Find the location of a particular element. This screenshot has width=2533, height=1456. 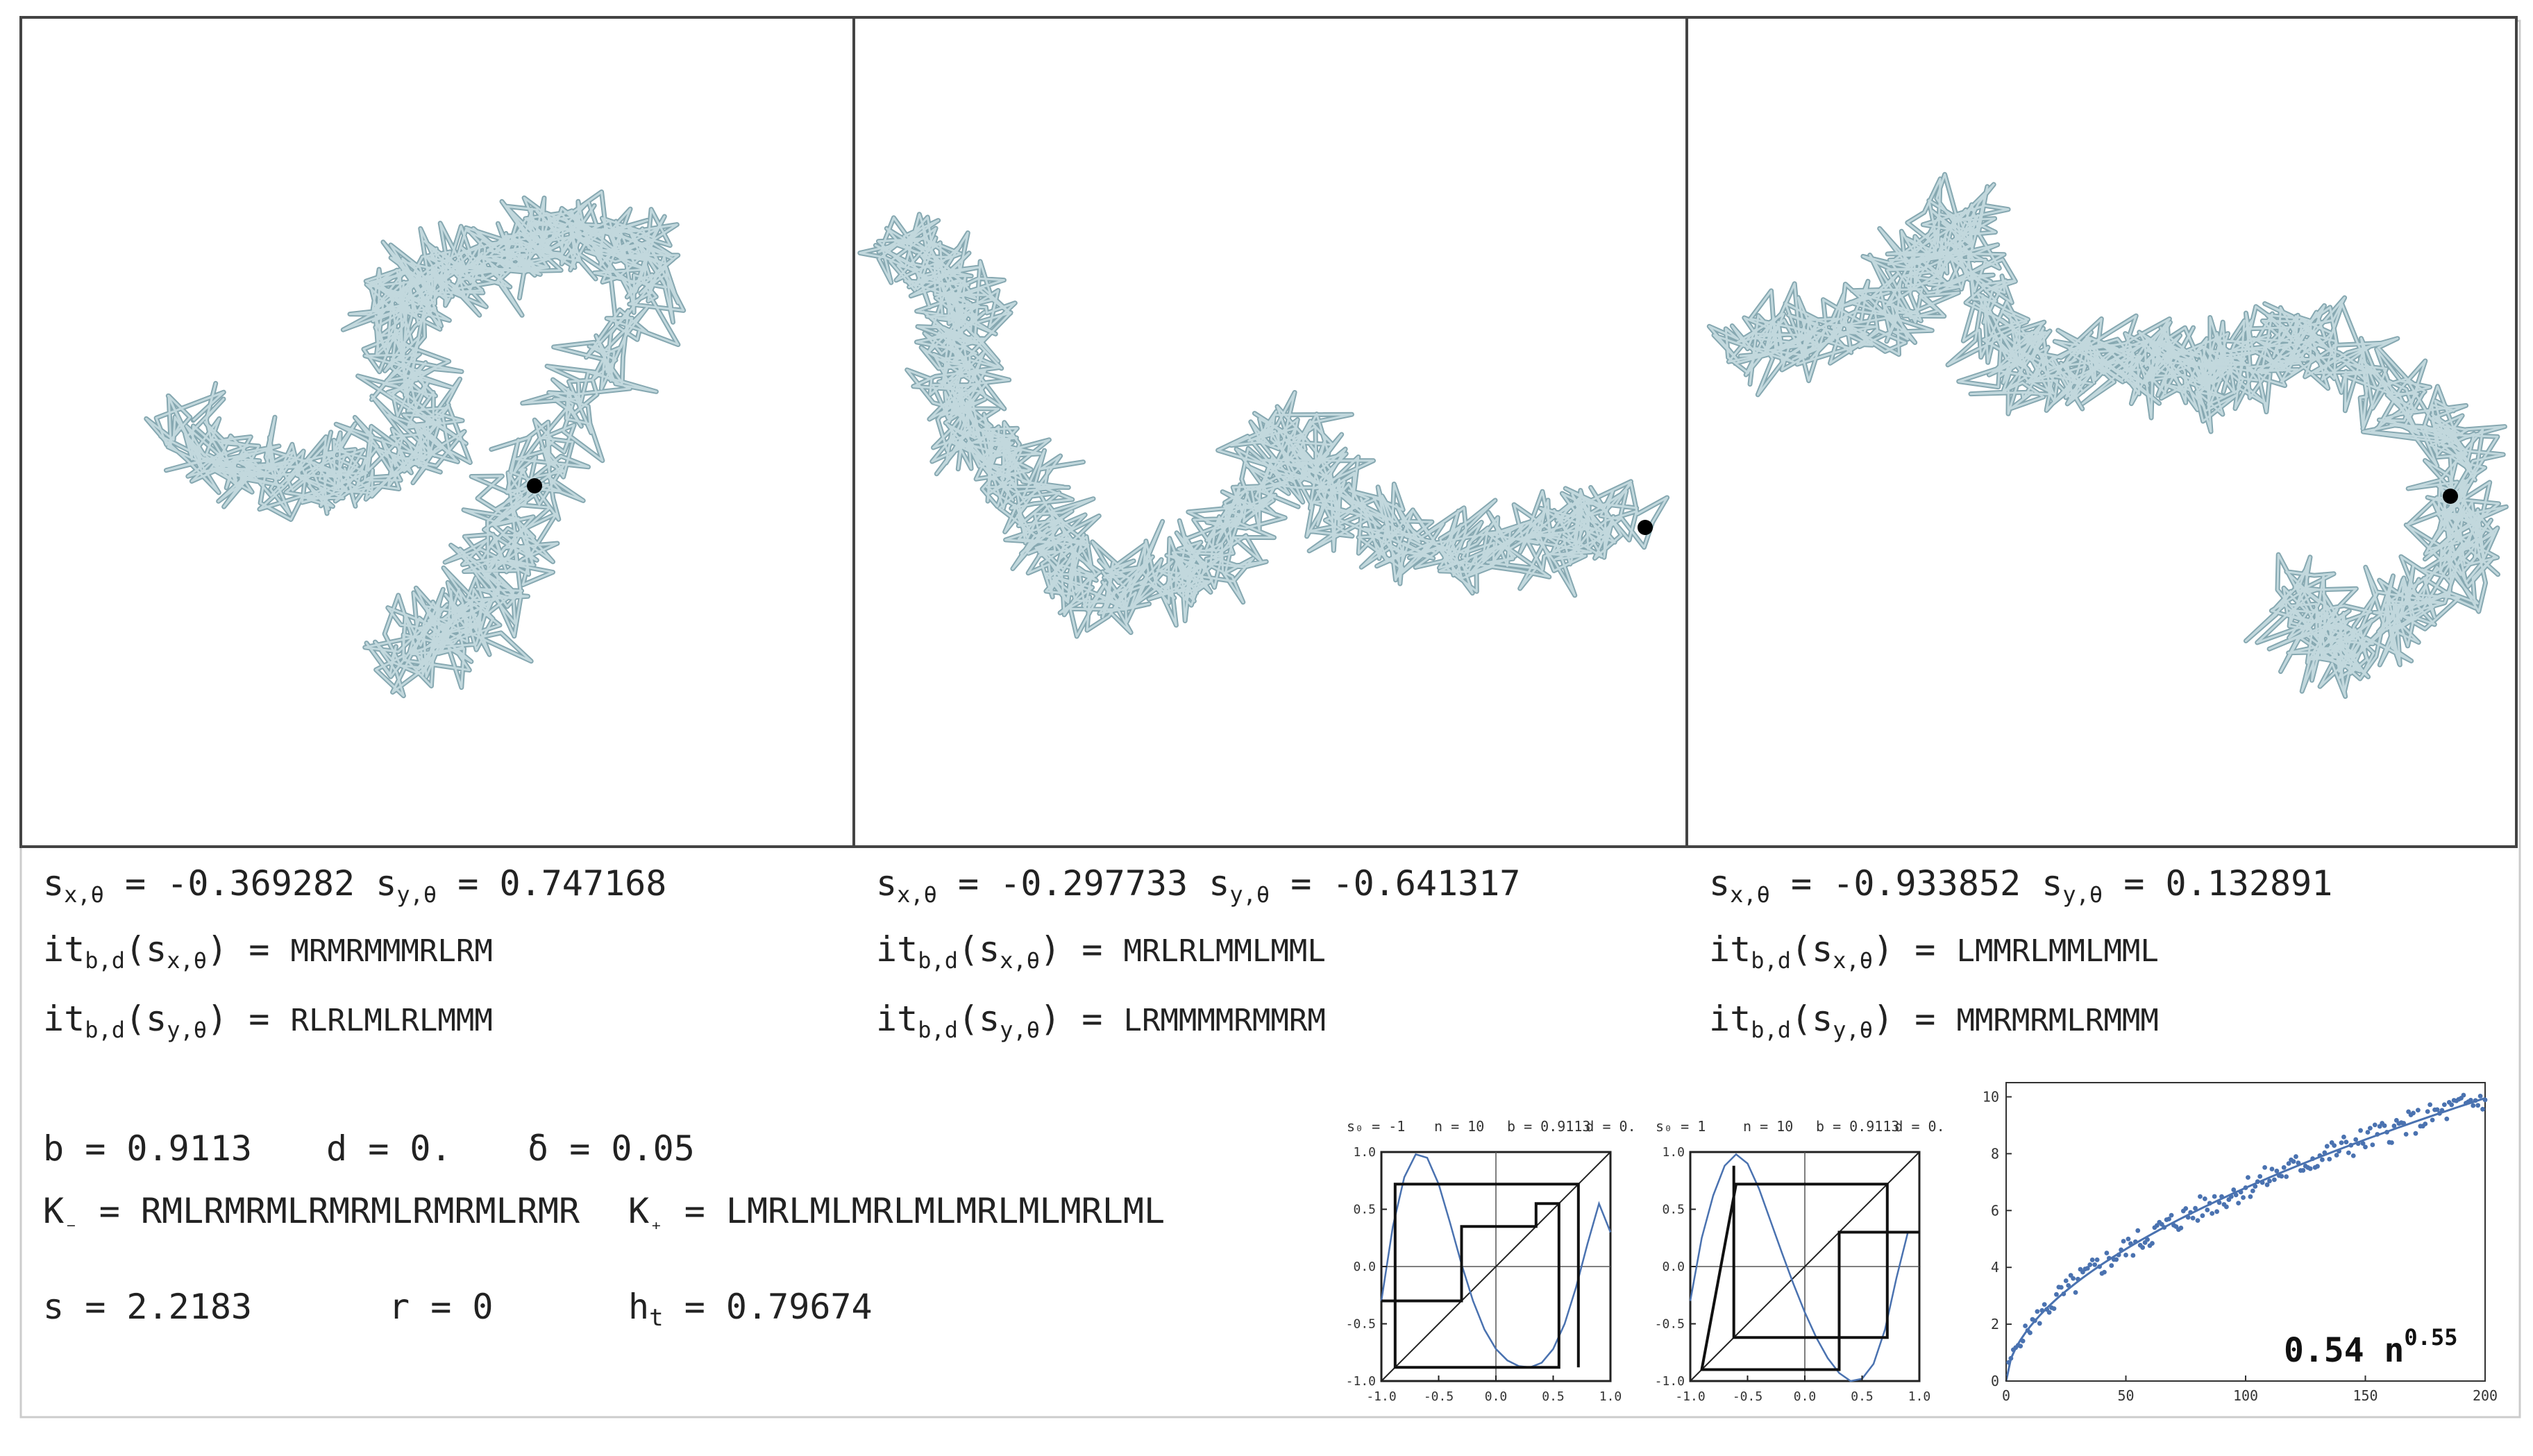

cobweb-x-tick-label: 0.0 is located at coordinates (1496, 1396).